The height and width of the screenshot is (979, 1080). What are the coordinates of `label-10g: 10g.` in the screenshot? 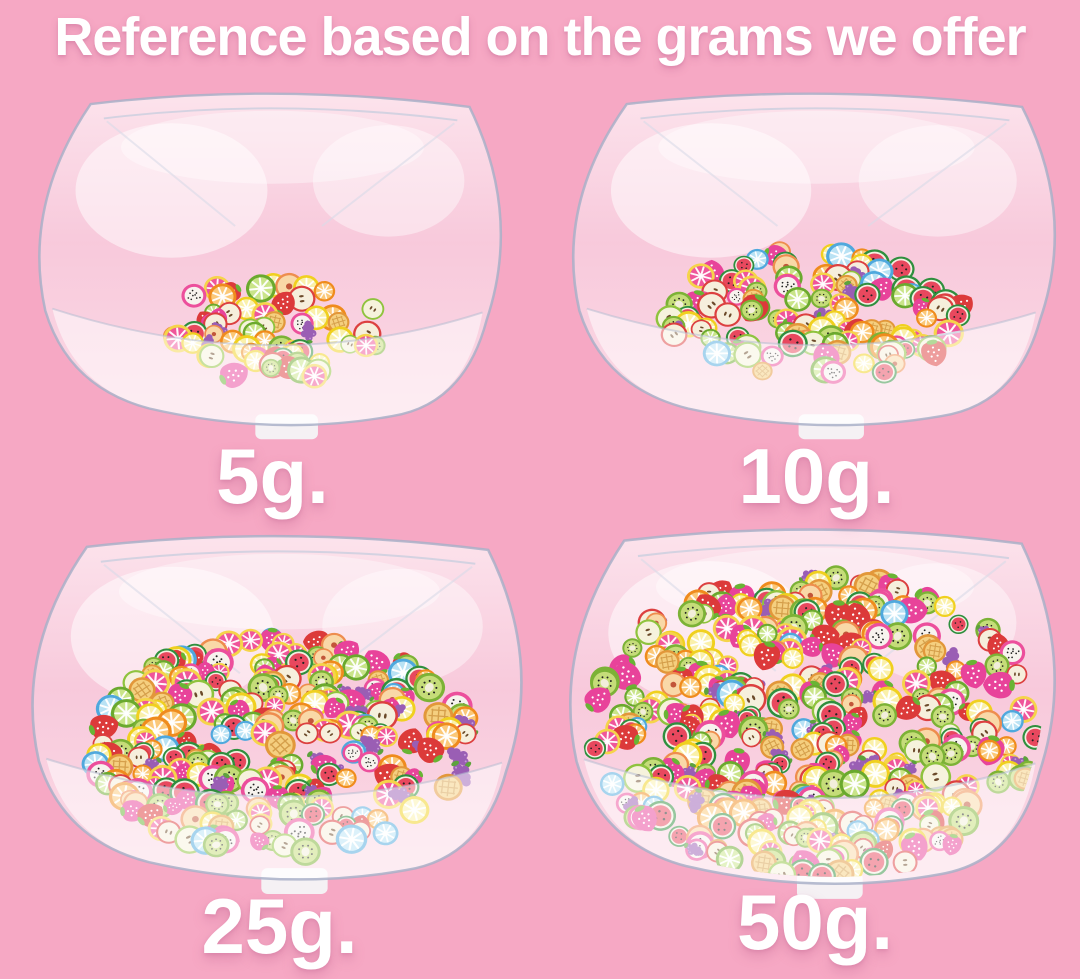 It's located at (816, 476).